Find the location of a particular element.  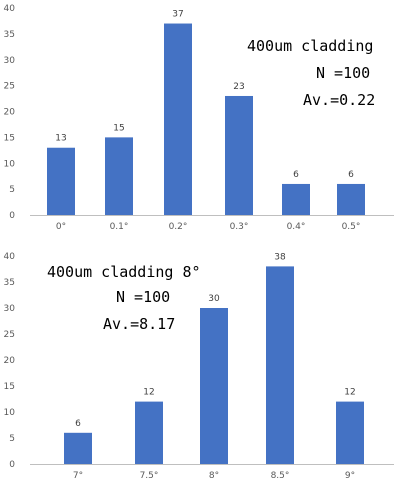

data-label: 13 is located at coordinates (60, 139).